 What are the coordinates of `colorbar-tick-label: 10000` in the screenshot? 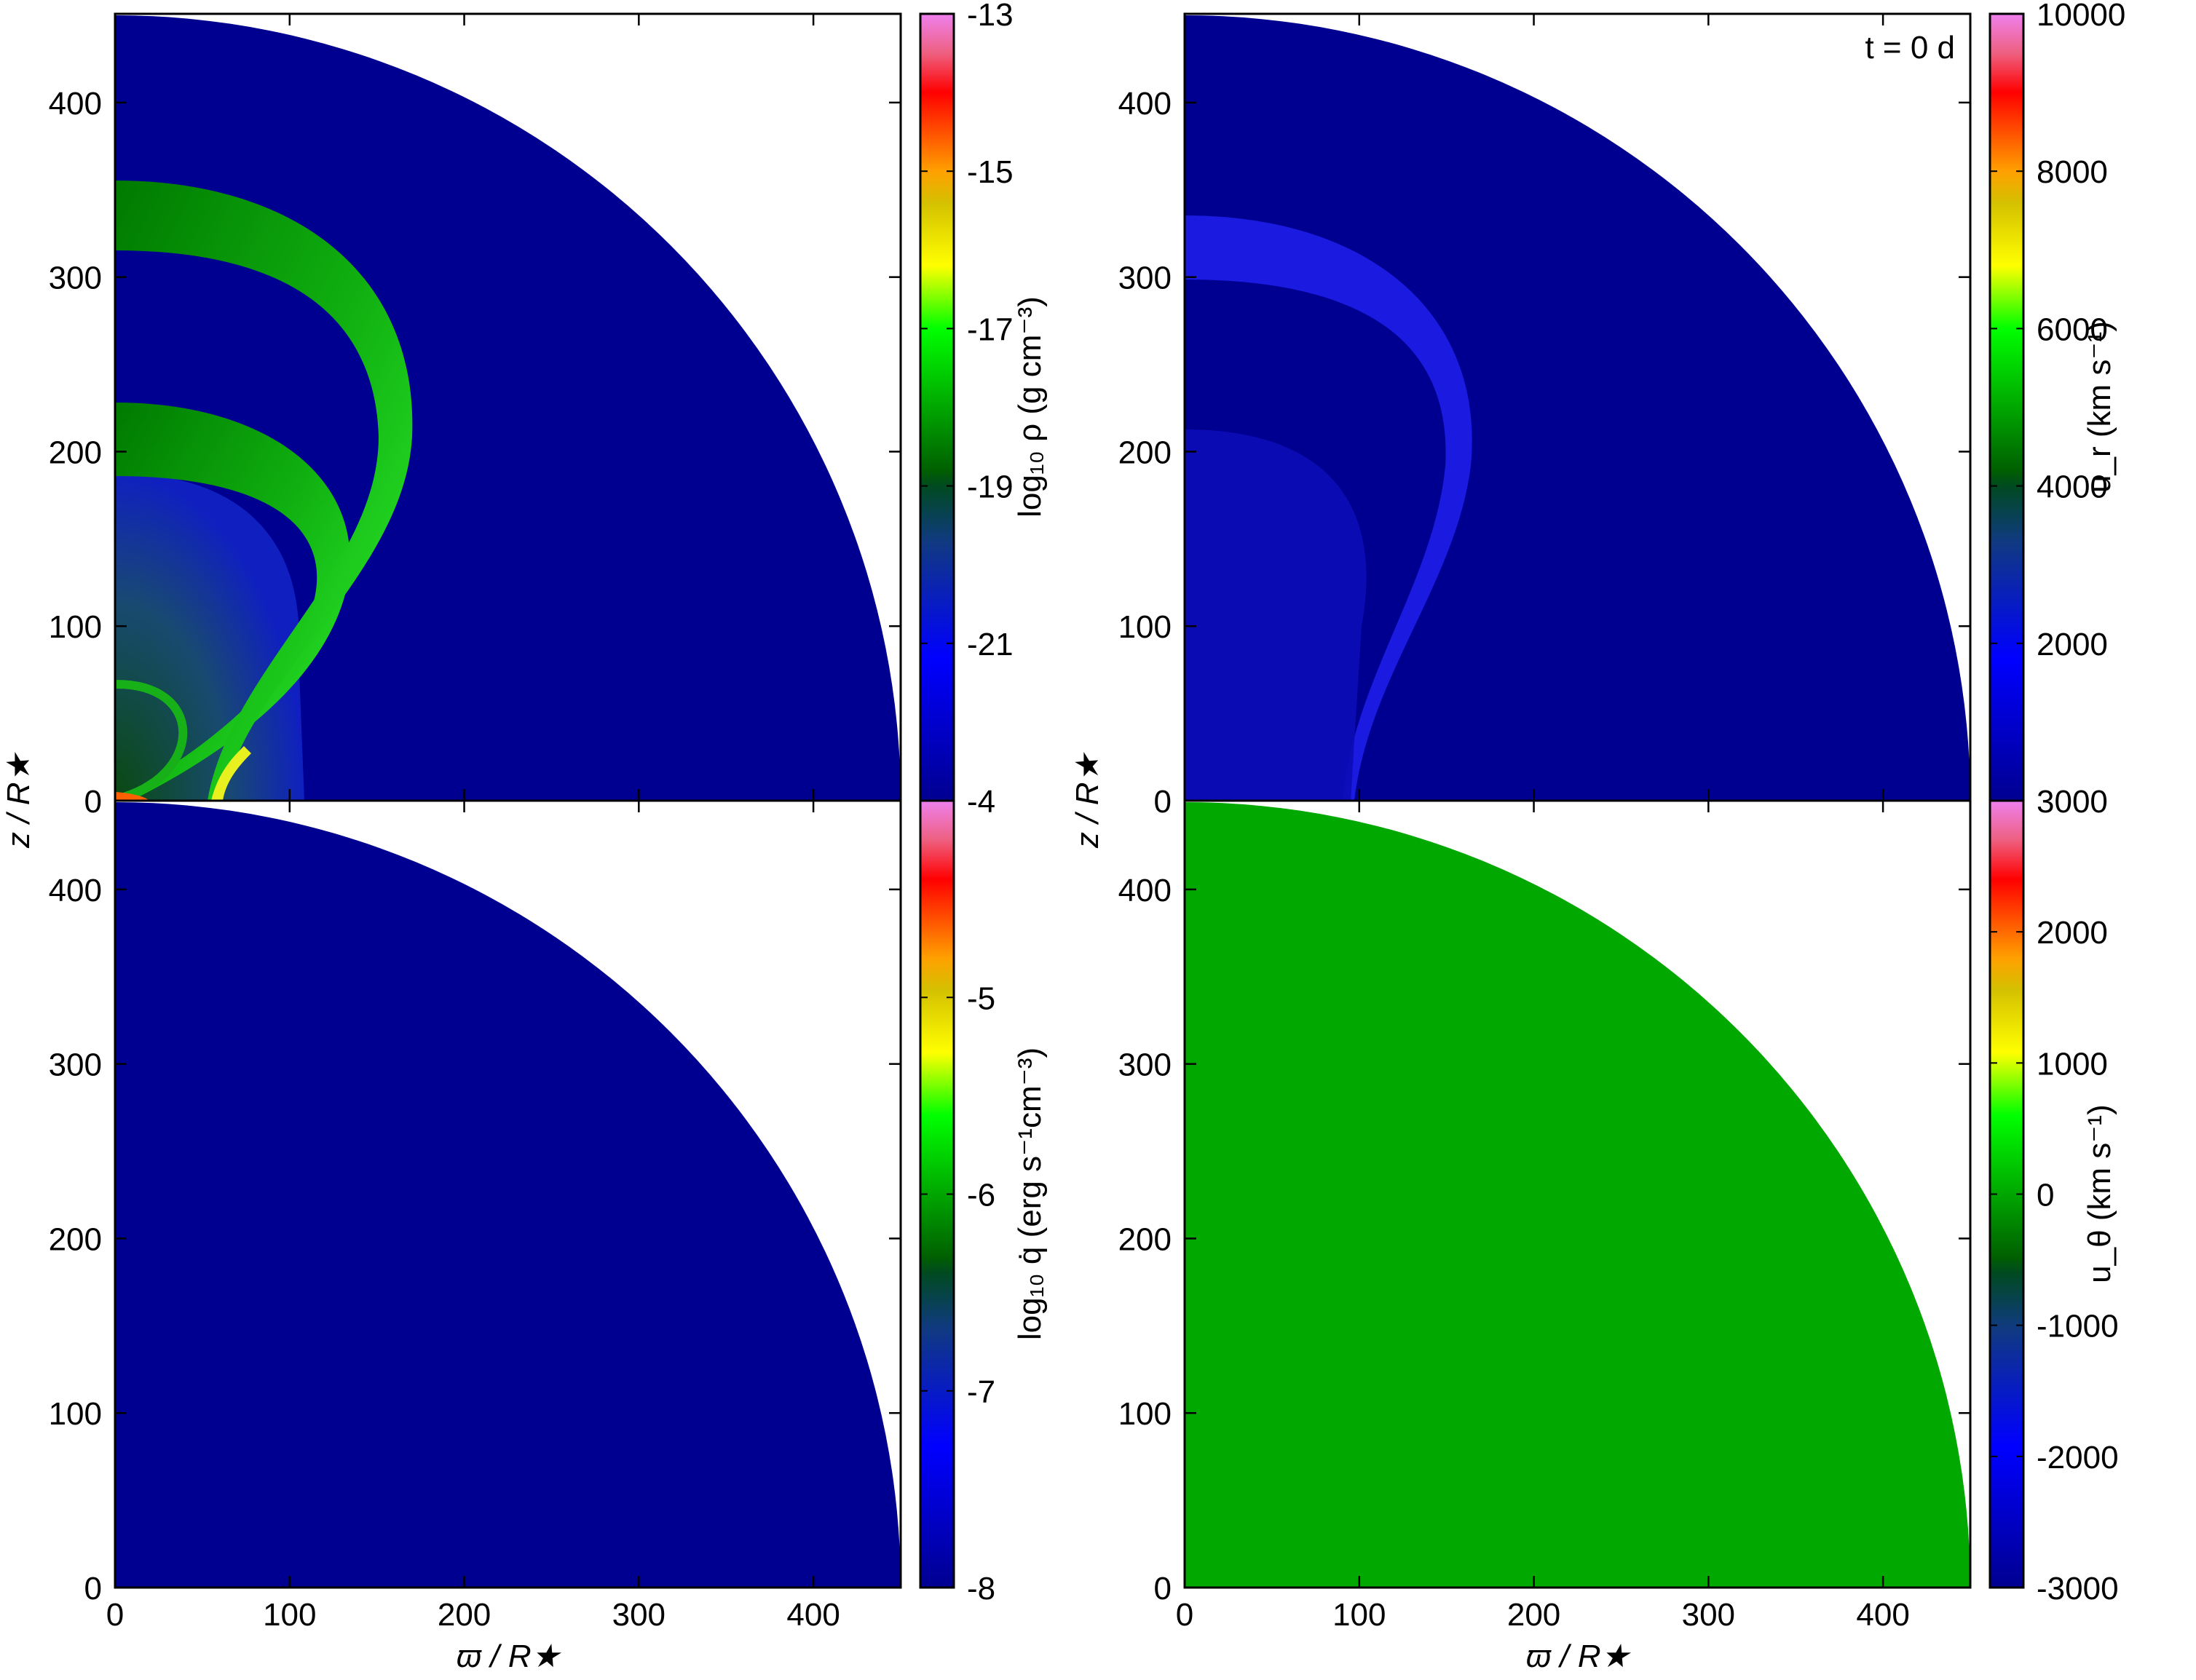 It's located at (2081, 16).